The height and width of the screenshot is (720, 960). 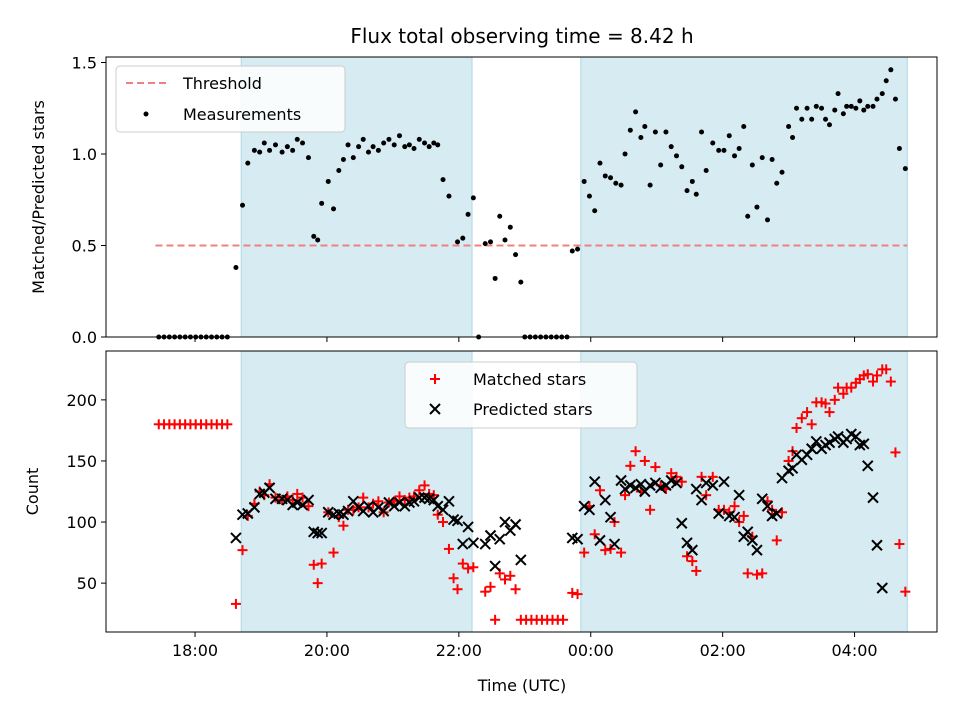 What do you see at coordinates (81, 400) in the screenshot?
I see `bottom-y-tick-label: 200` at bounding box center [81, 400].